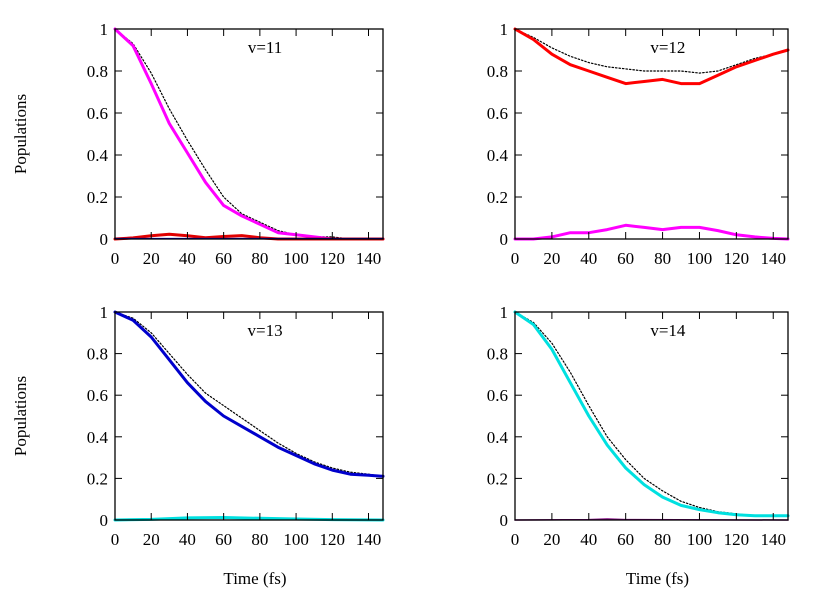 The height and width of the screenshot is (593, 830). What do you see at coordinates (265, 47) in the screenshot?
I see `panel-title: v=11` at bounding box center [265, 47].